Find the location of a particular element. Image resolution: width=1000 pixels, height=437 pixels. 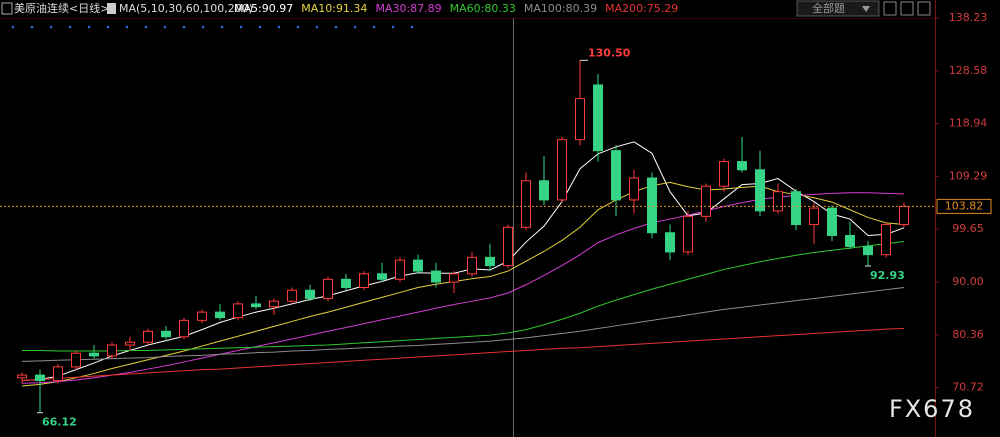

ma-line is located at coordinates (463, 355).